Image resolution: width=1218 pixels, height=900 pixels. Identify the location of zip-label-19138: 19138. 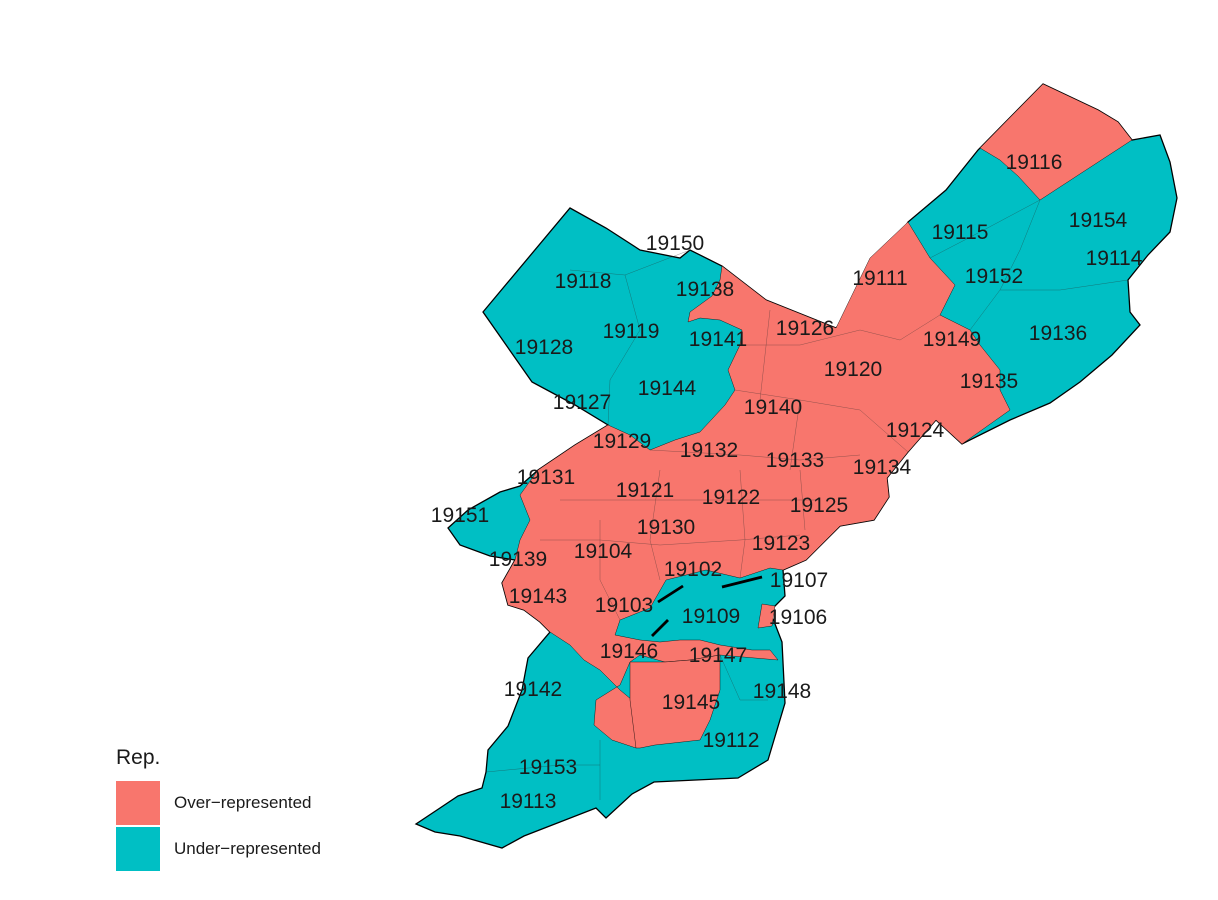
(705, 289).